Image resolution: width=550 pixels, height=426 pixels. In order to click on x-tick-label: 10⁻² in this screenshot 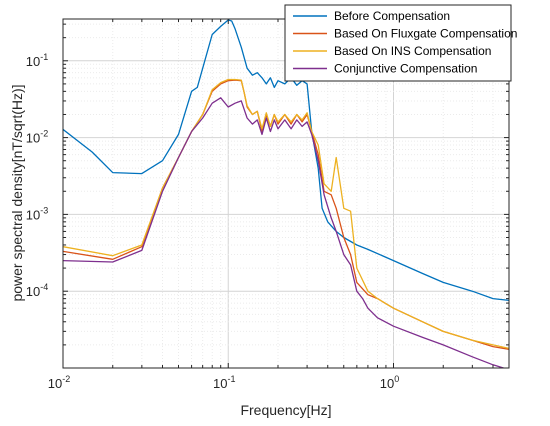, I will do `click(59, 382)`.